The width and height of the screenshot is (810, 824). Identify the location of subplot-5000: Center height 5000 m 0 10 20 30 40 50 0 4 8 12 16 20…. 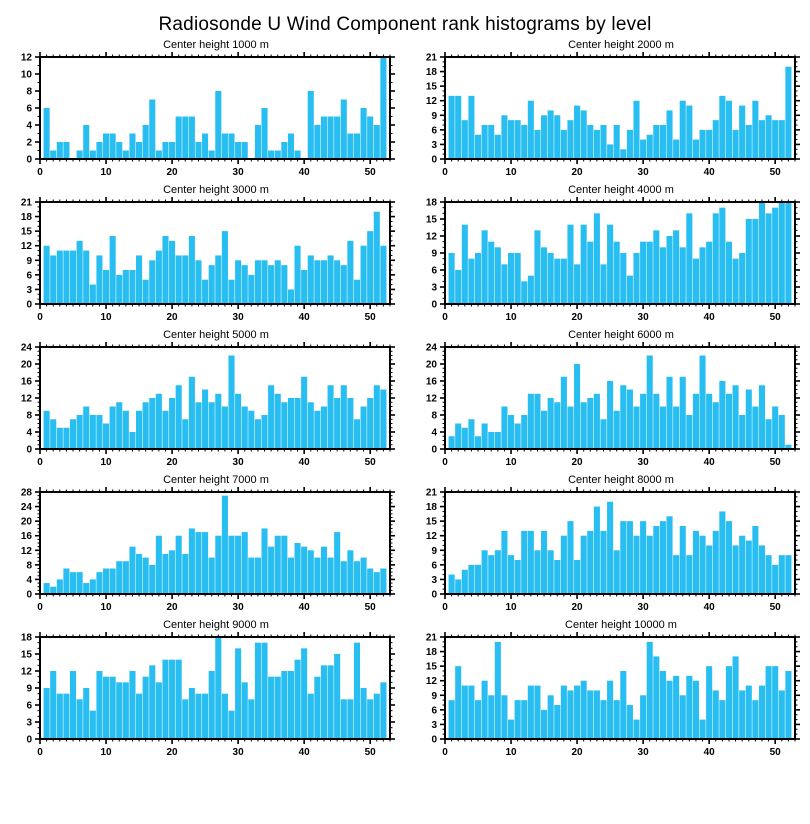
(202, 400).